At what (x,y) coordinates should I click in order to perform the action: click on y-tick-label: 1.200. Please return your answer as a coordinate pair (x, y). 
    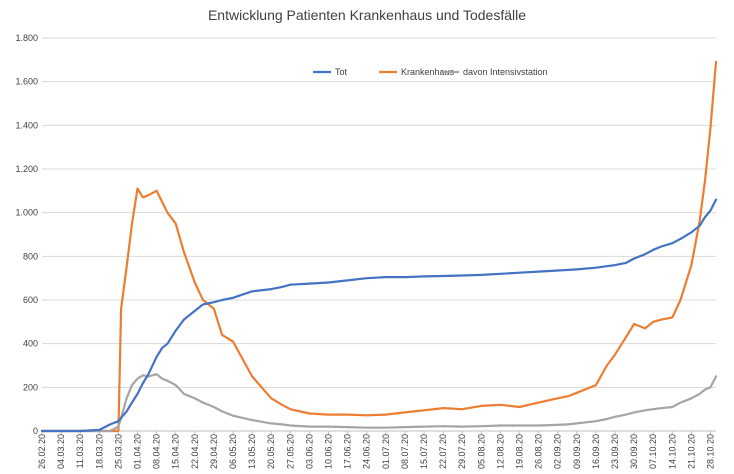
    Looking at the image, I should click on (26, 169).